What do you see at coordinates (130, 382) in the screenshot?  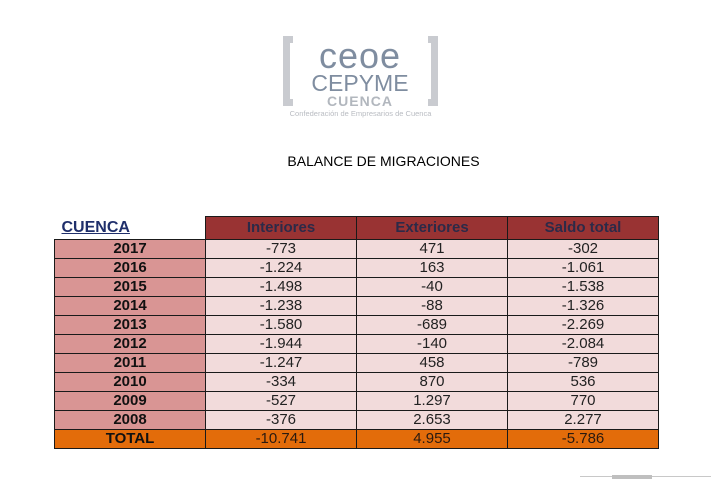 I see `year-cell: 2010` at bounding box center [130, 382].